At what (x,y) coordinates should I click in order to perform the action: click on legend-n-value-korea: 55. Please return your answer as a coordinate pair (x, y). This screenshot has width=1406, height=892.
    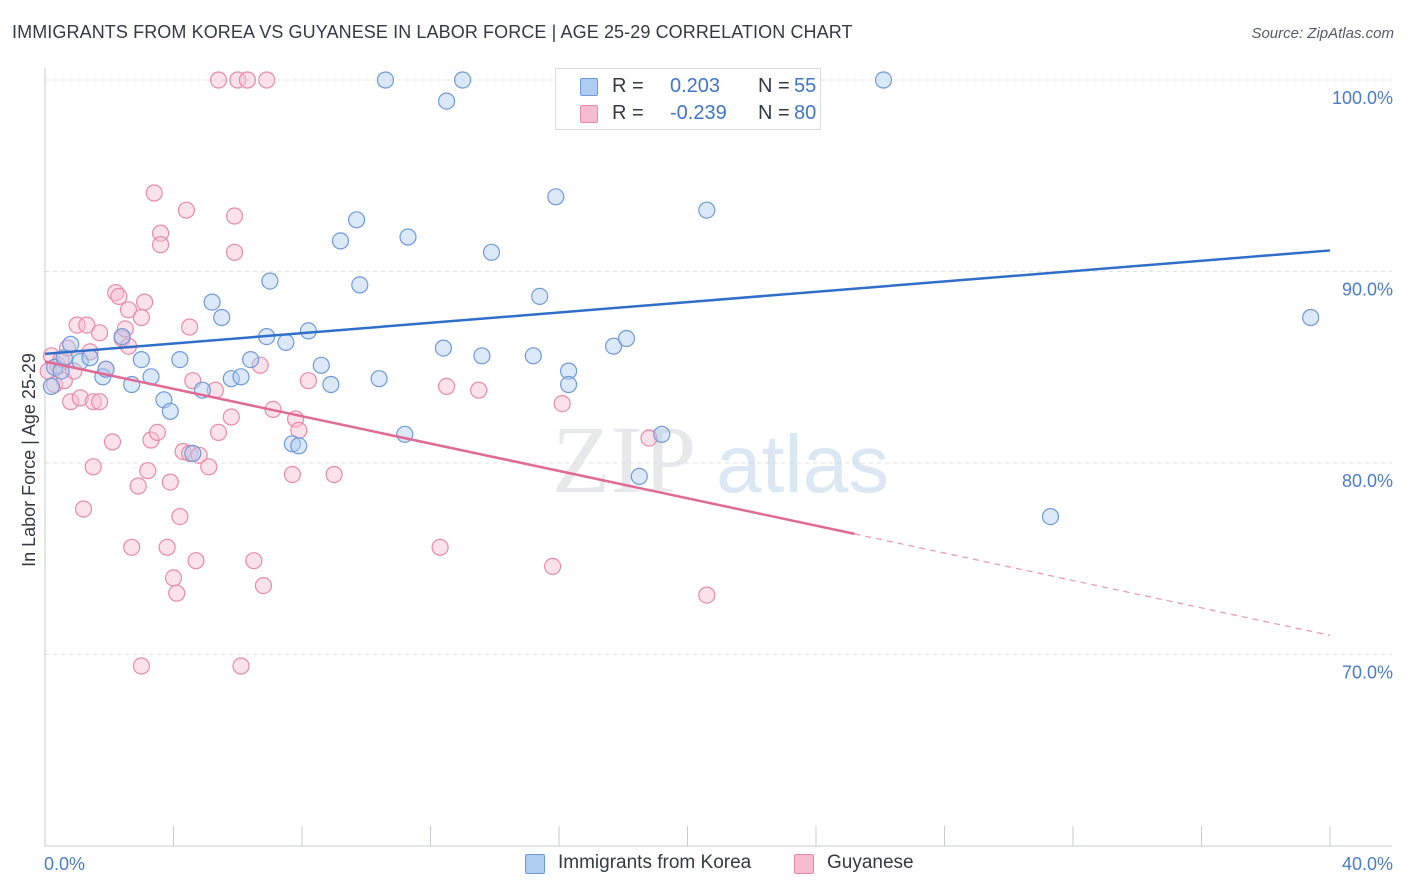
    Looking at the image, I should click on (805, 86).